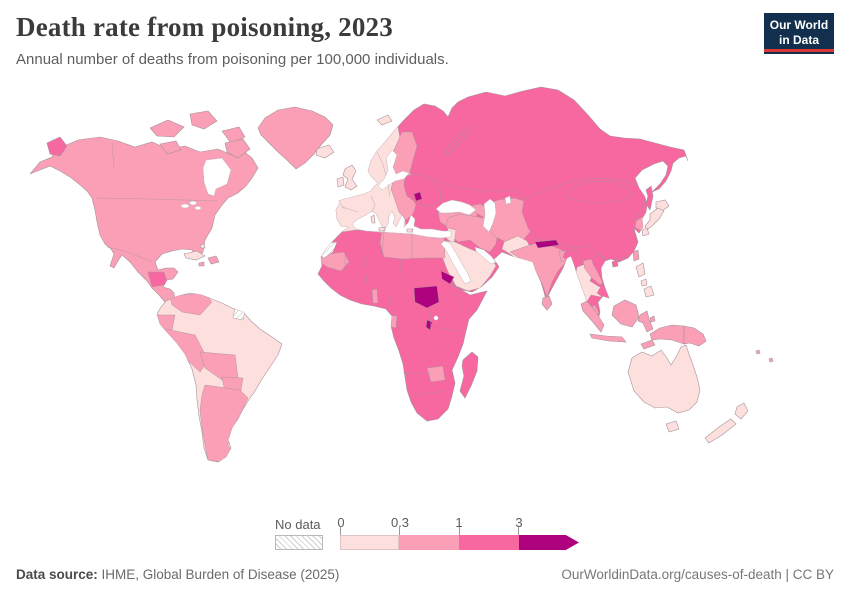 Image resolution: width=850 pixels, height=600 pixels. I want to click on persian-gulf, so click(485, 255).